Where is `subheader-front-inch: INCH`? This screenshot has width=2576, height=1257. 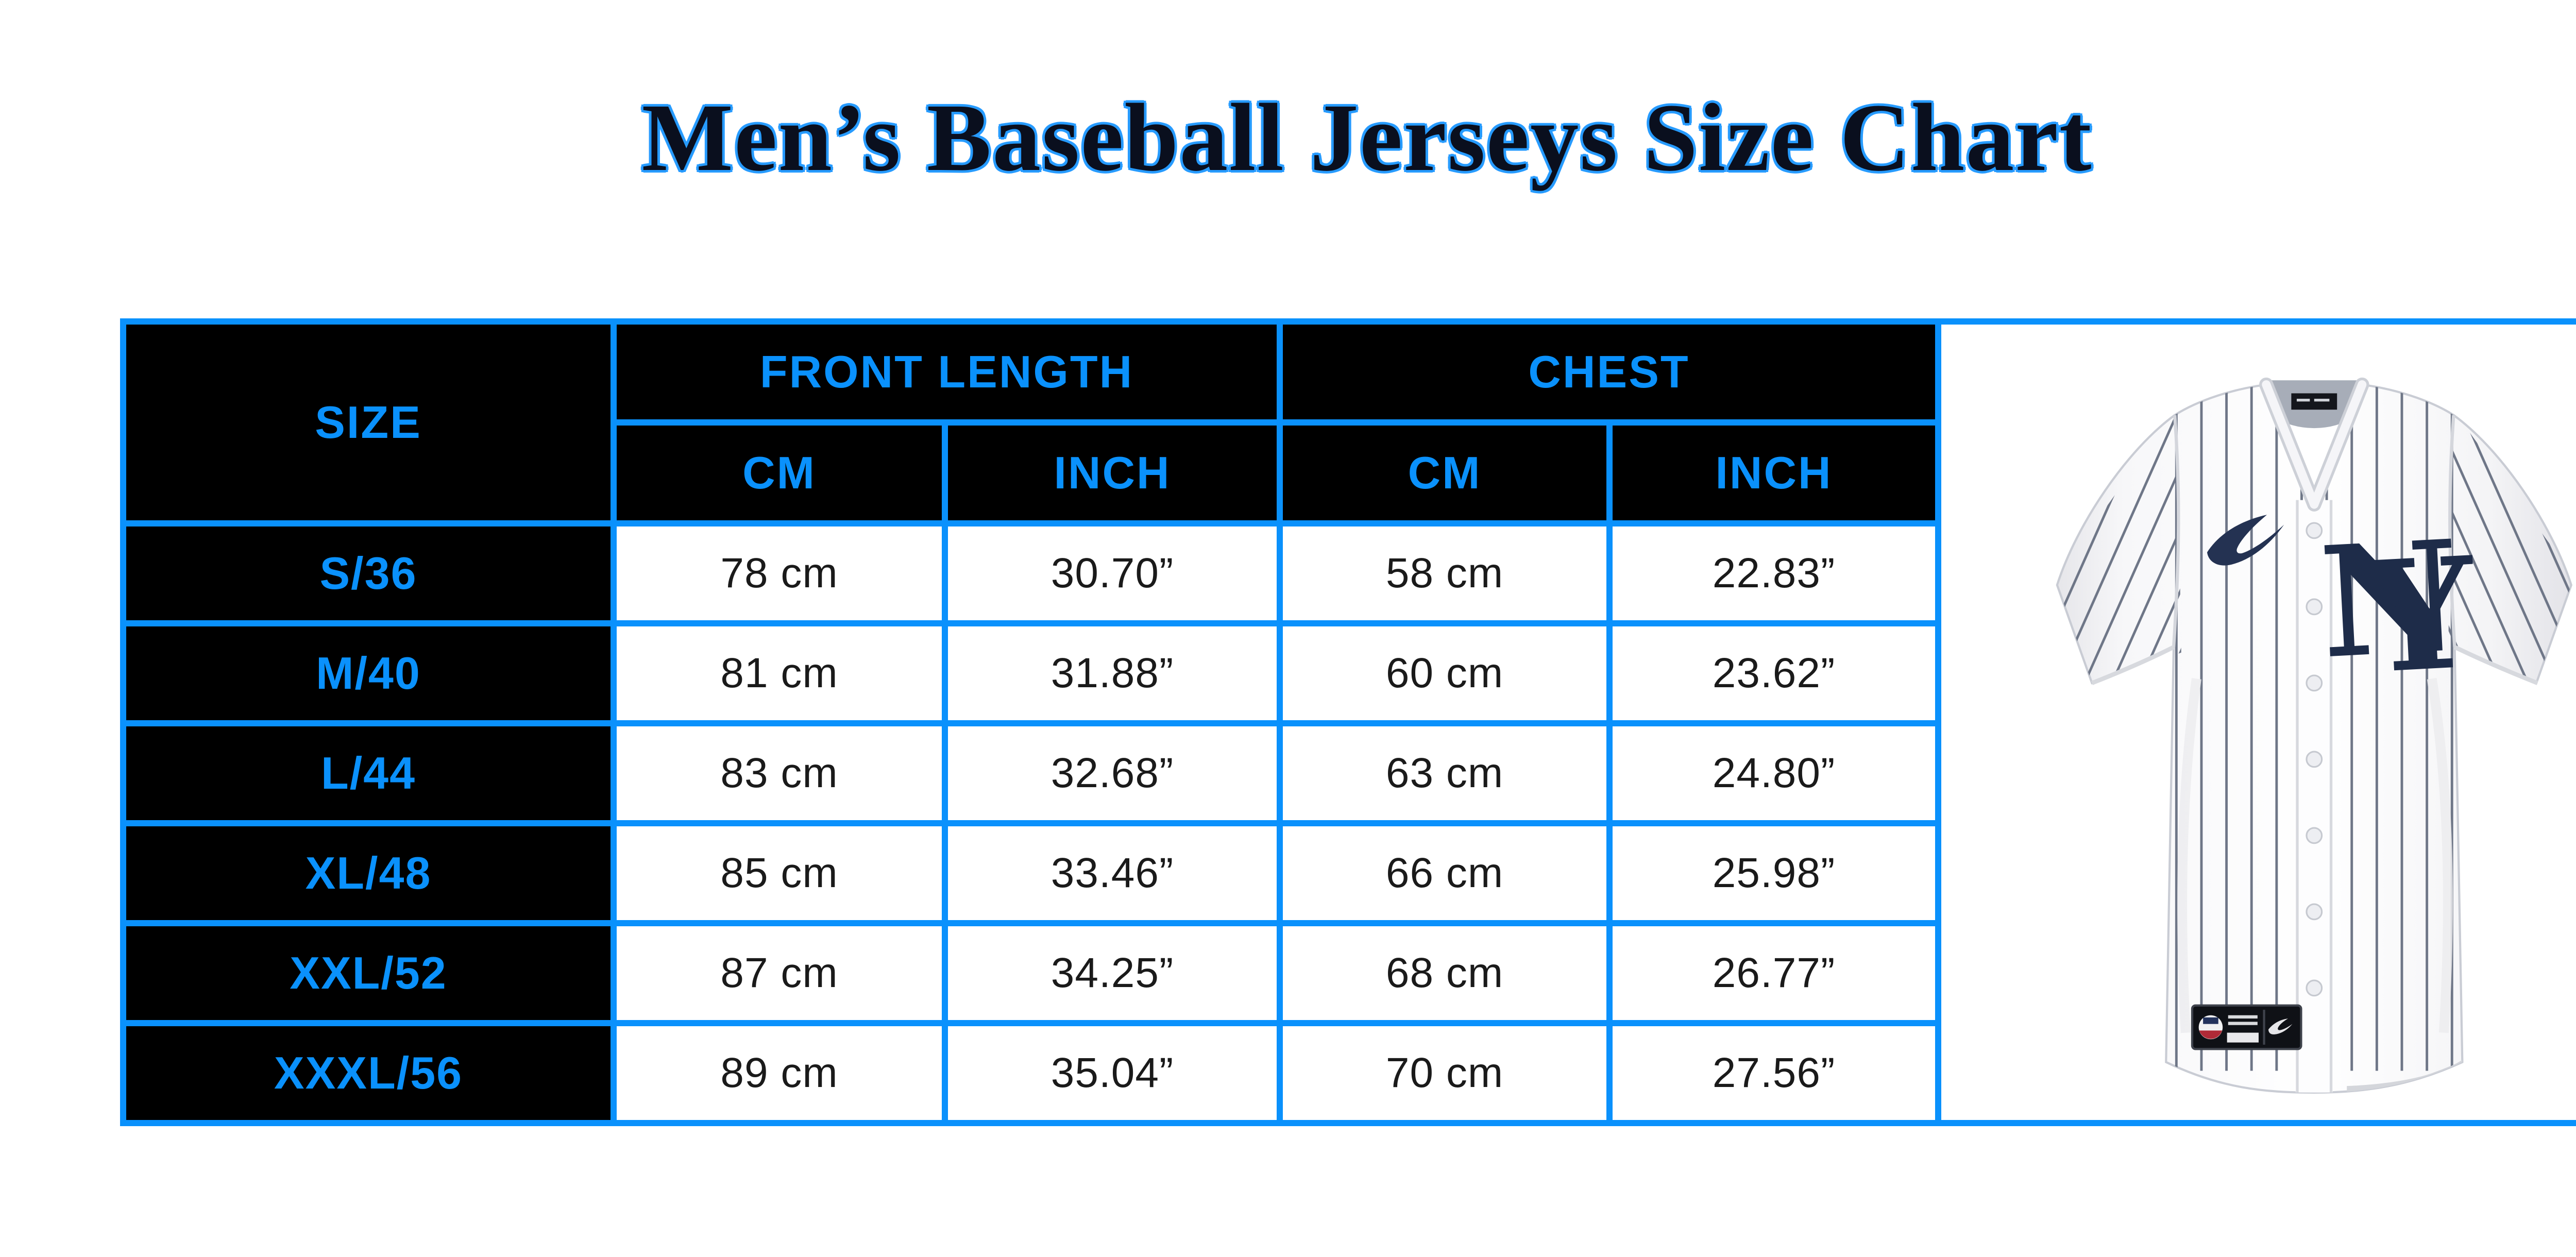
subheader-front-inch: INCH is located at coordinates (1112, 473).